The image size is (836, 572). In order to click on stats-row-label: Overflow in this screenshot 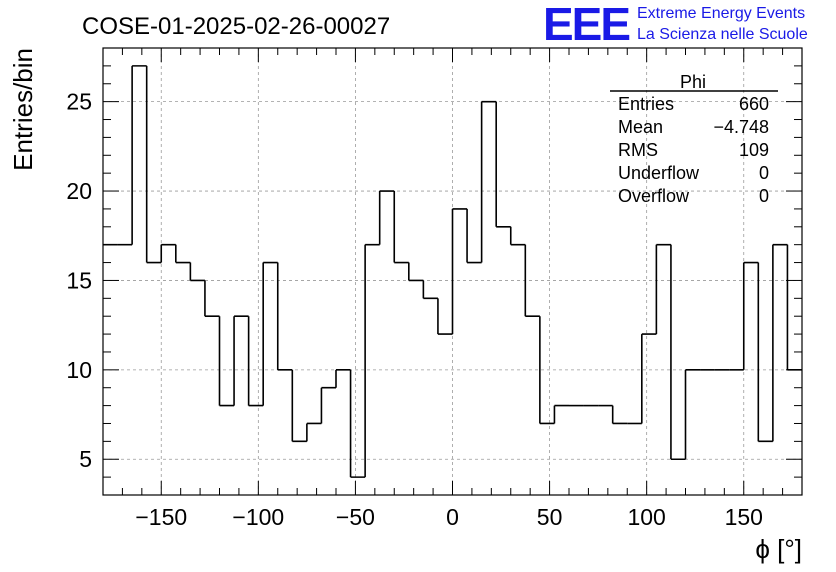, I will do `click(654, 196)`.